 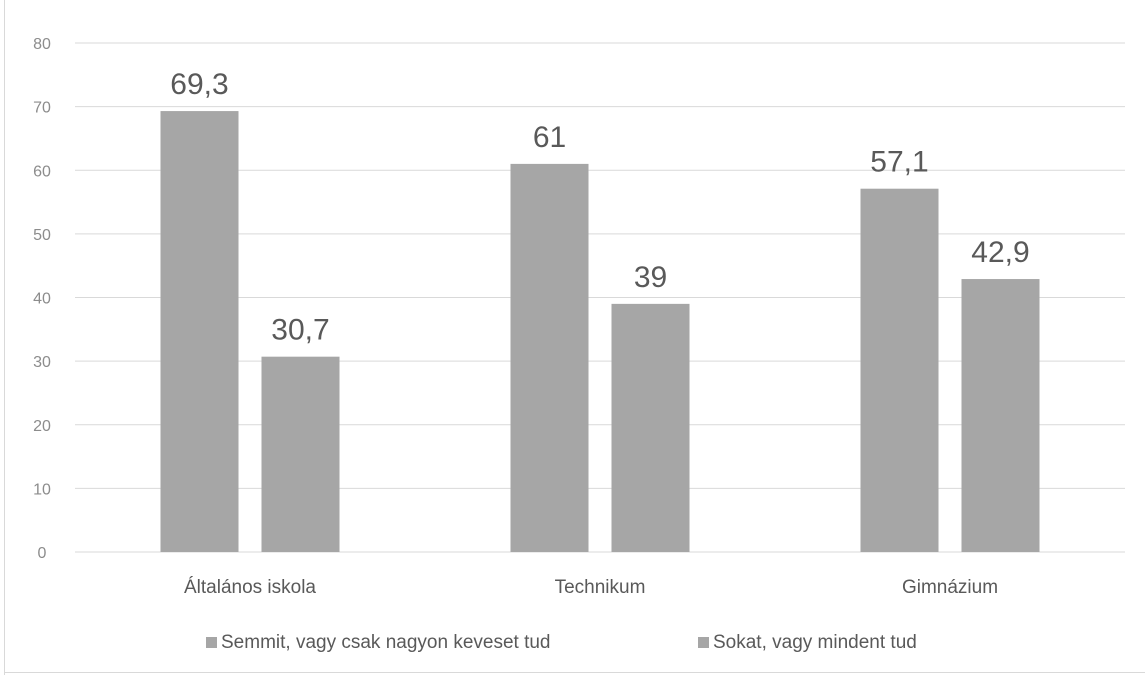 I want to click on data-label: 61, so click(x=549, y=137).